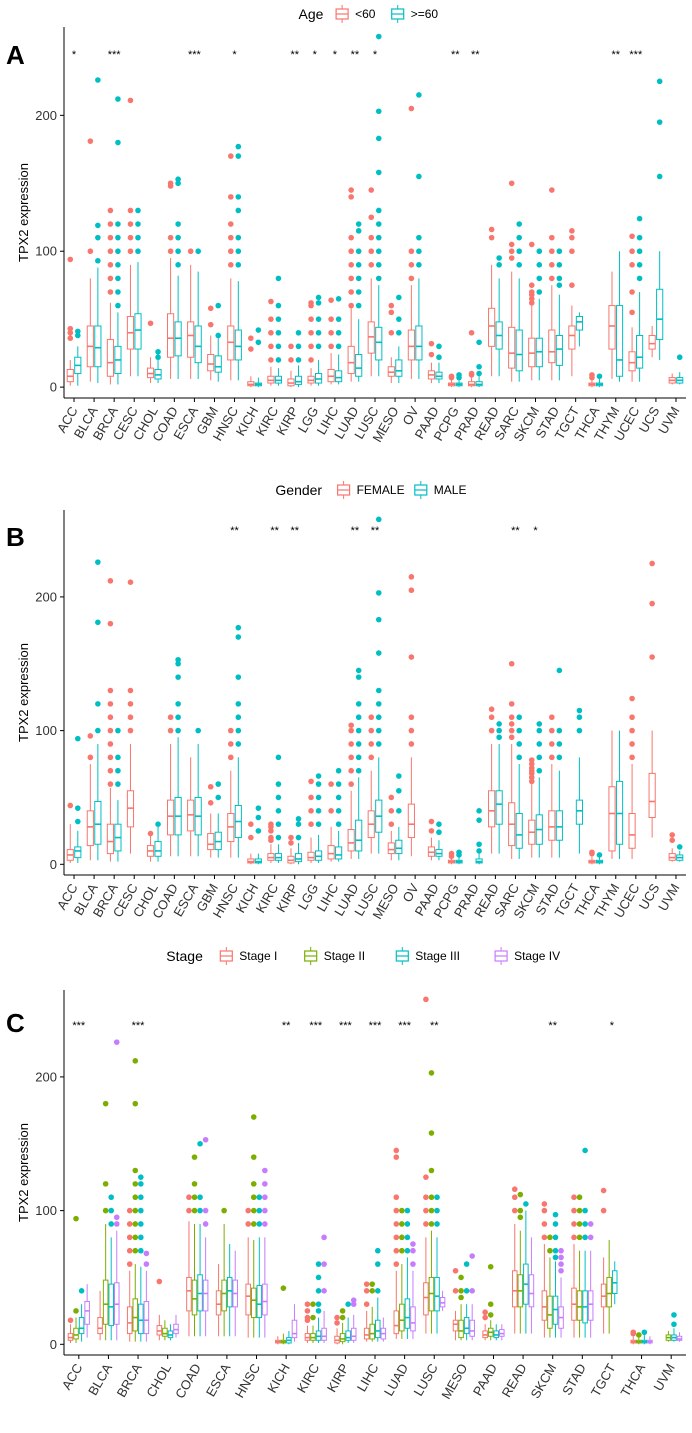  Describe the element at coordinates (652, 341) in the screenshot. I see `box-UCS--60` at that location.